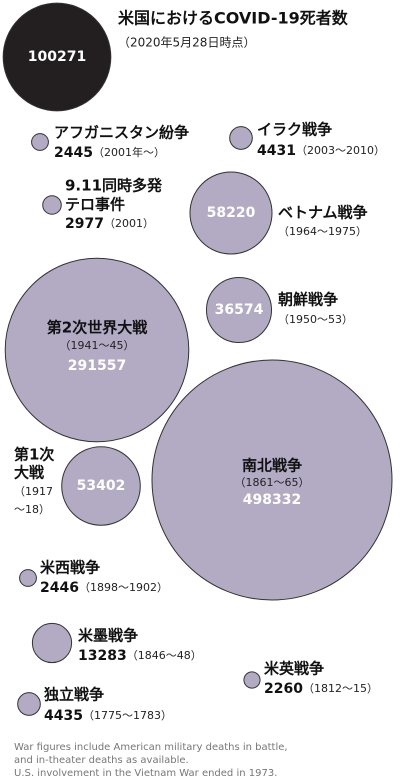  What do you see at coordinates (294, 130) in the screenshot?
I see `item-name: イラク戦争` at bounding box center [294, 130].